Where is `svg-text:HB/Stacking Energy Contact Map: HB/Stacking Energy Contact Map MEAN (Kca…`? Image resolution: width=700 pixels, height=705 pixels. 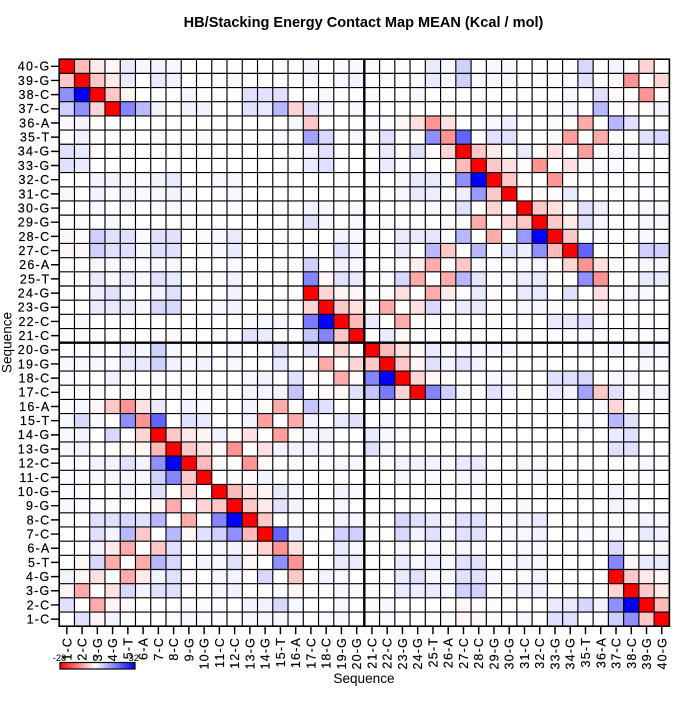 svg-text:HB/Stacking Energy Contact Map: HB/Stacking Energy Contact Map MEAN (Kca… is located at coordinates (364, 23).